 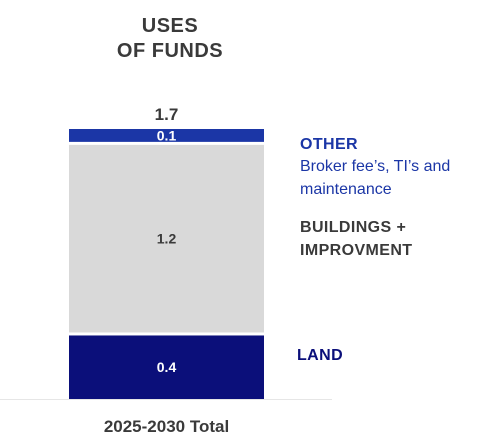 I want to click on legend-other-description-line-2: maintenance, so click(x=346, y=189).